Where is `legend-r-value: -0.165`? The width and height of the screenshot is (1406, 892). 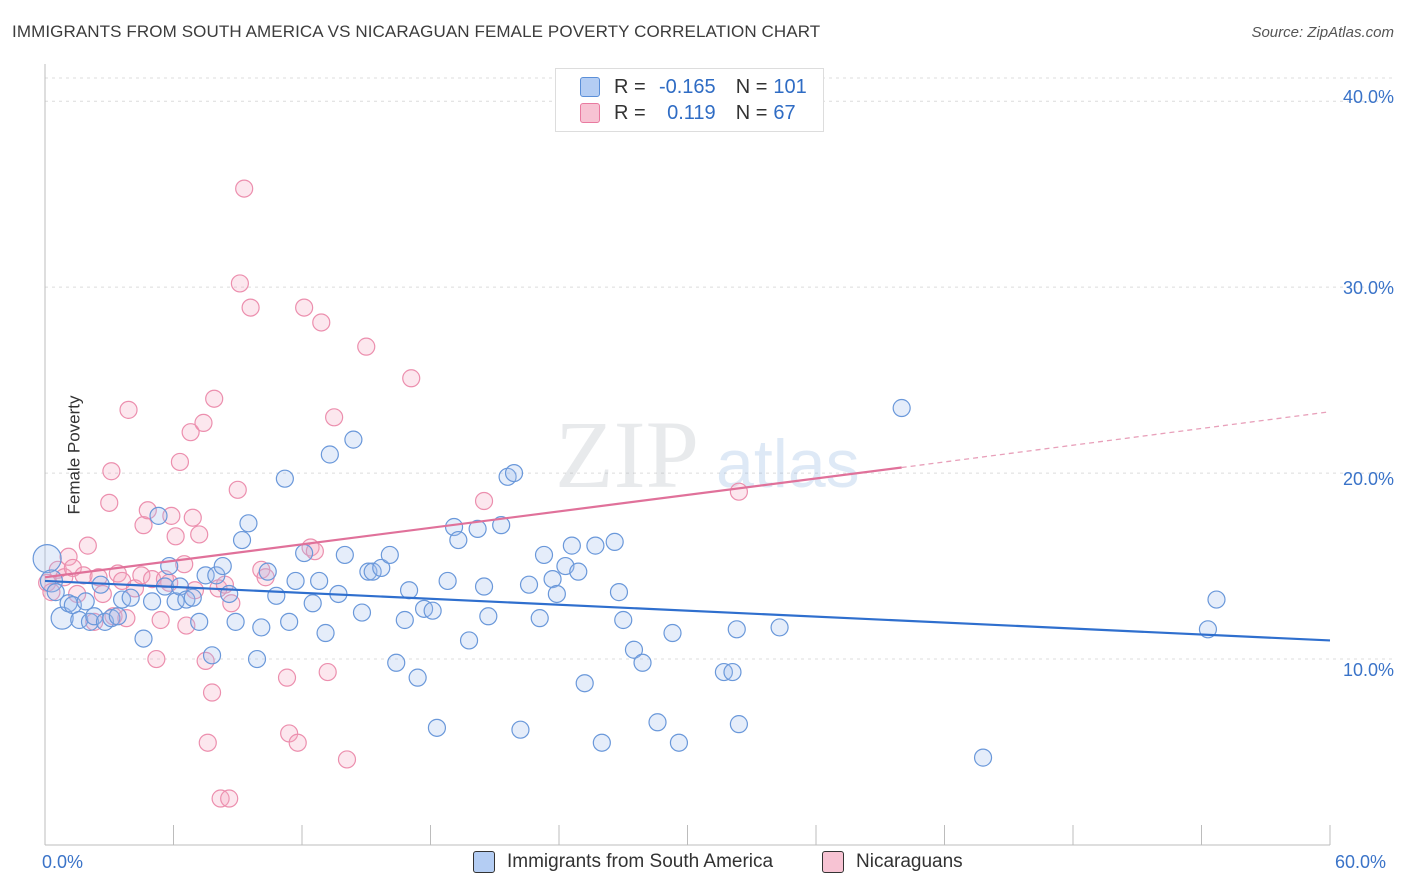 legend-r-value: -0.165 is located at coordinates (687, 86).